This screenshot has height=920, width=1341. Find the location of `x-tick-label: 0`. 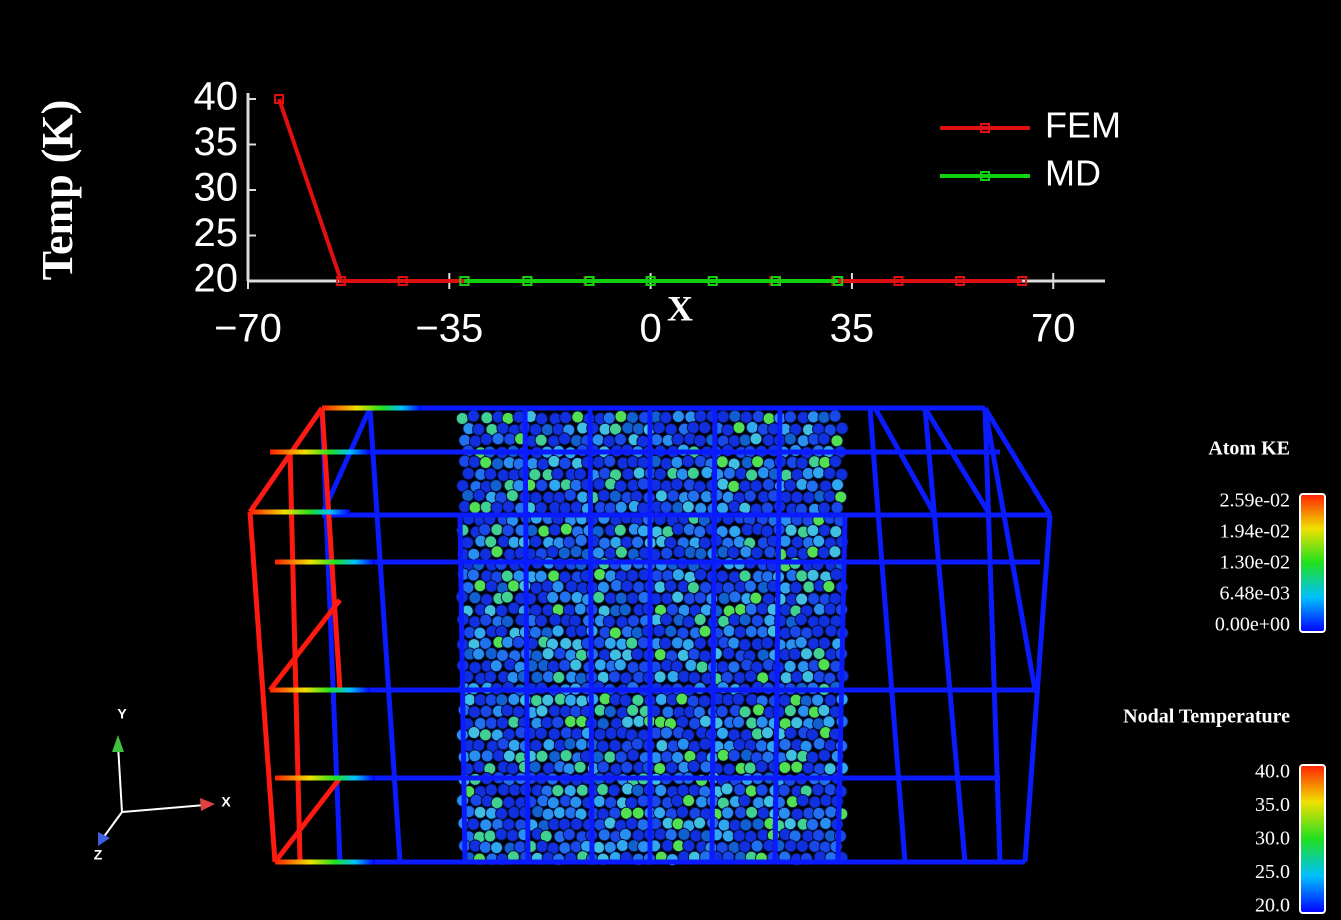

x-tick-label: 0 is located at coordinates (650, 329).